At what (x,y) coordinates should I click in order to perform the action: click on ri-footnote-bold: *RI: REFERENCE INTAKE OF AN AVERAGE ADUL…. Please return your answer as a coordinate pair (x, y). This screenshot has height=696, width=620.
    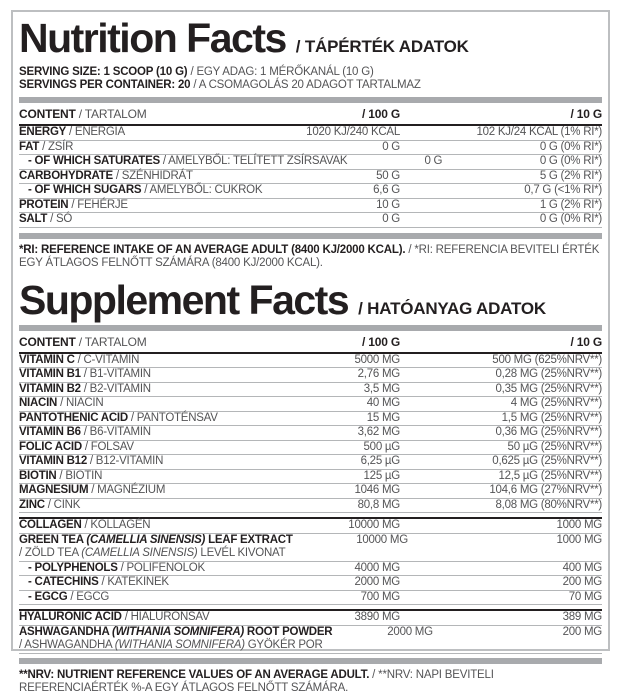
    Looking at the image, I should click on (212, 249).